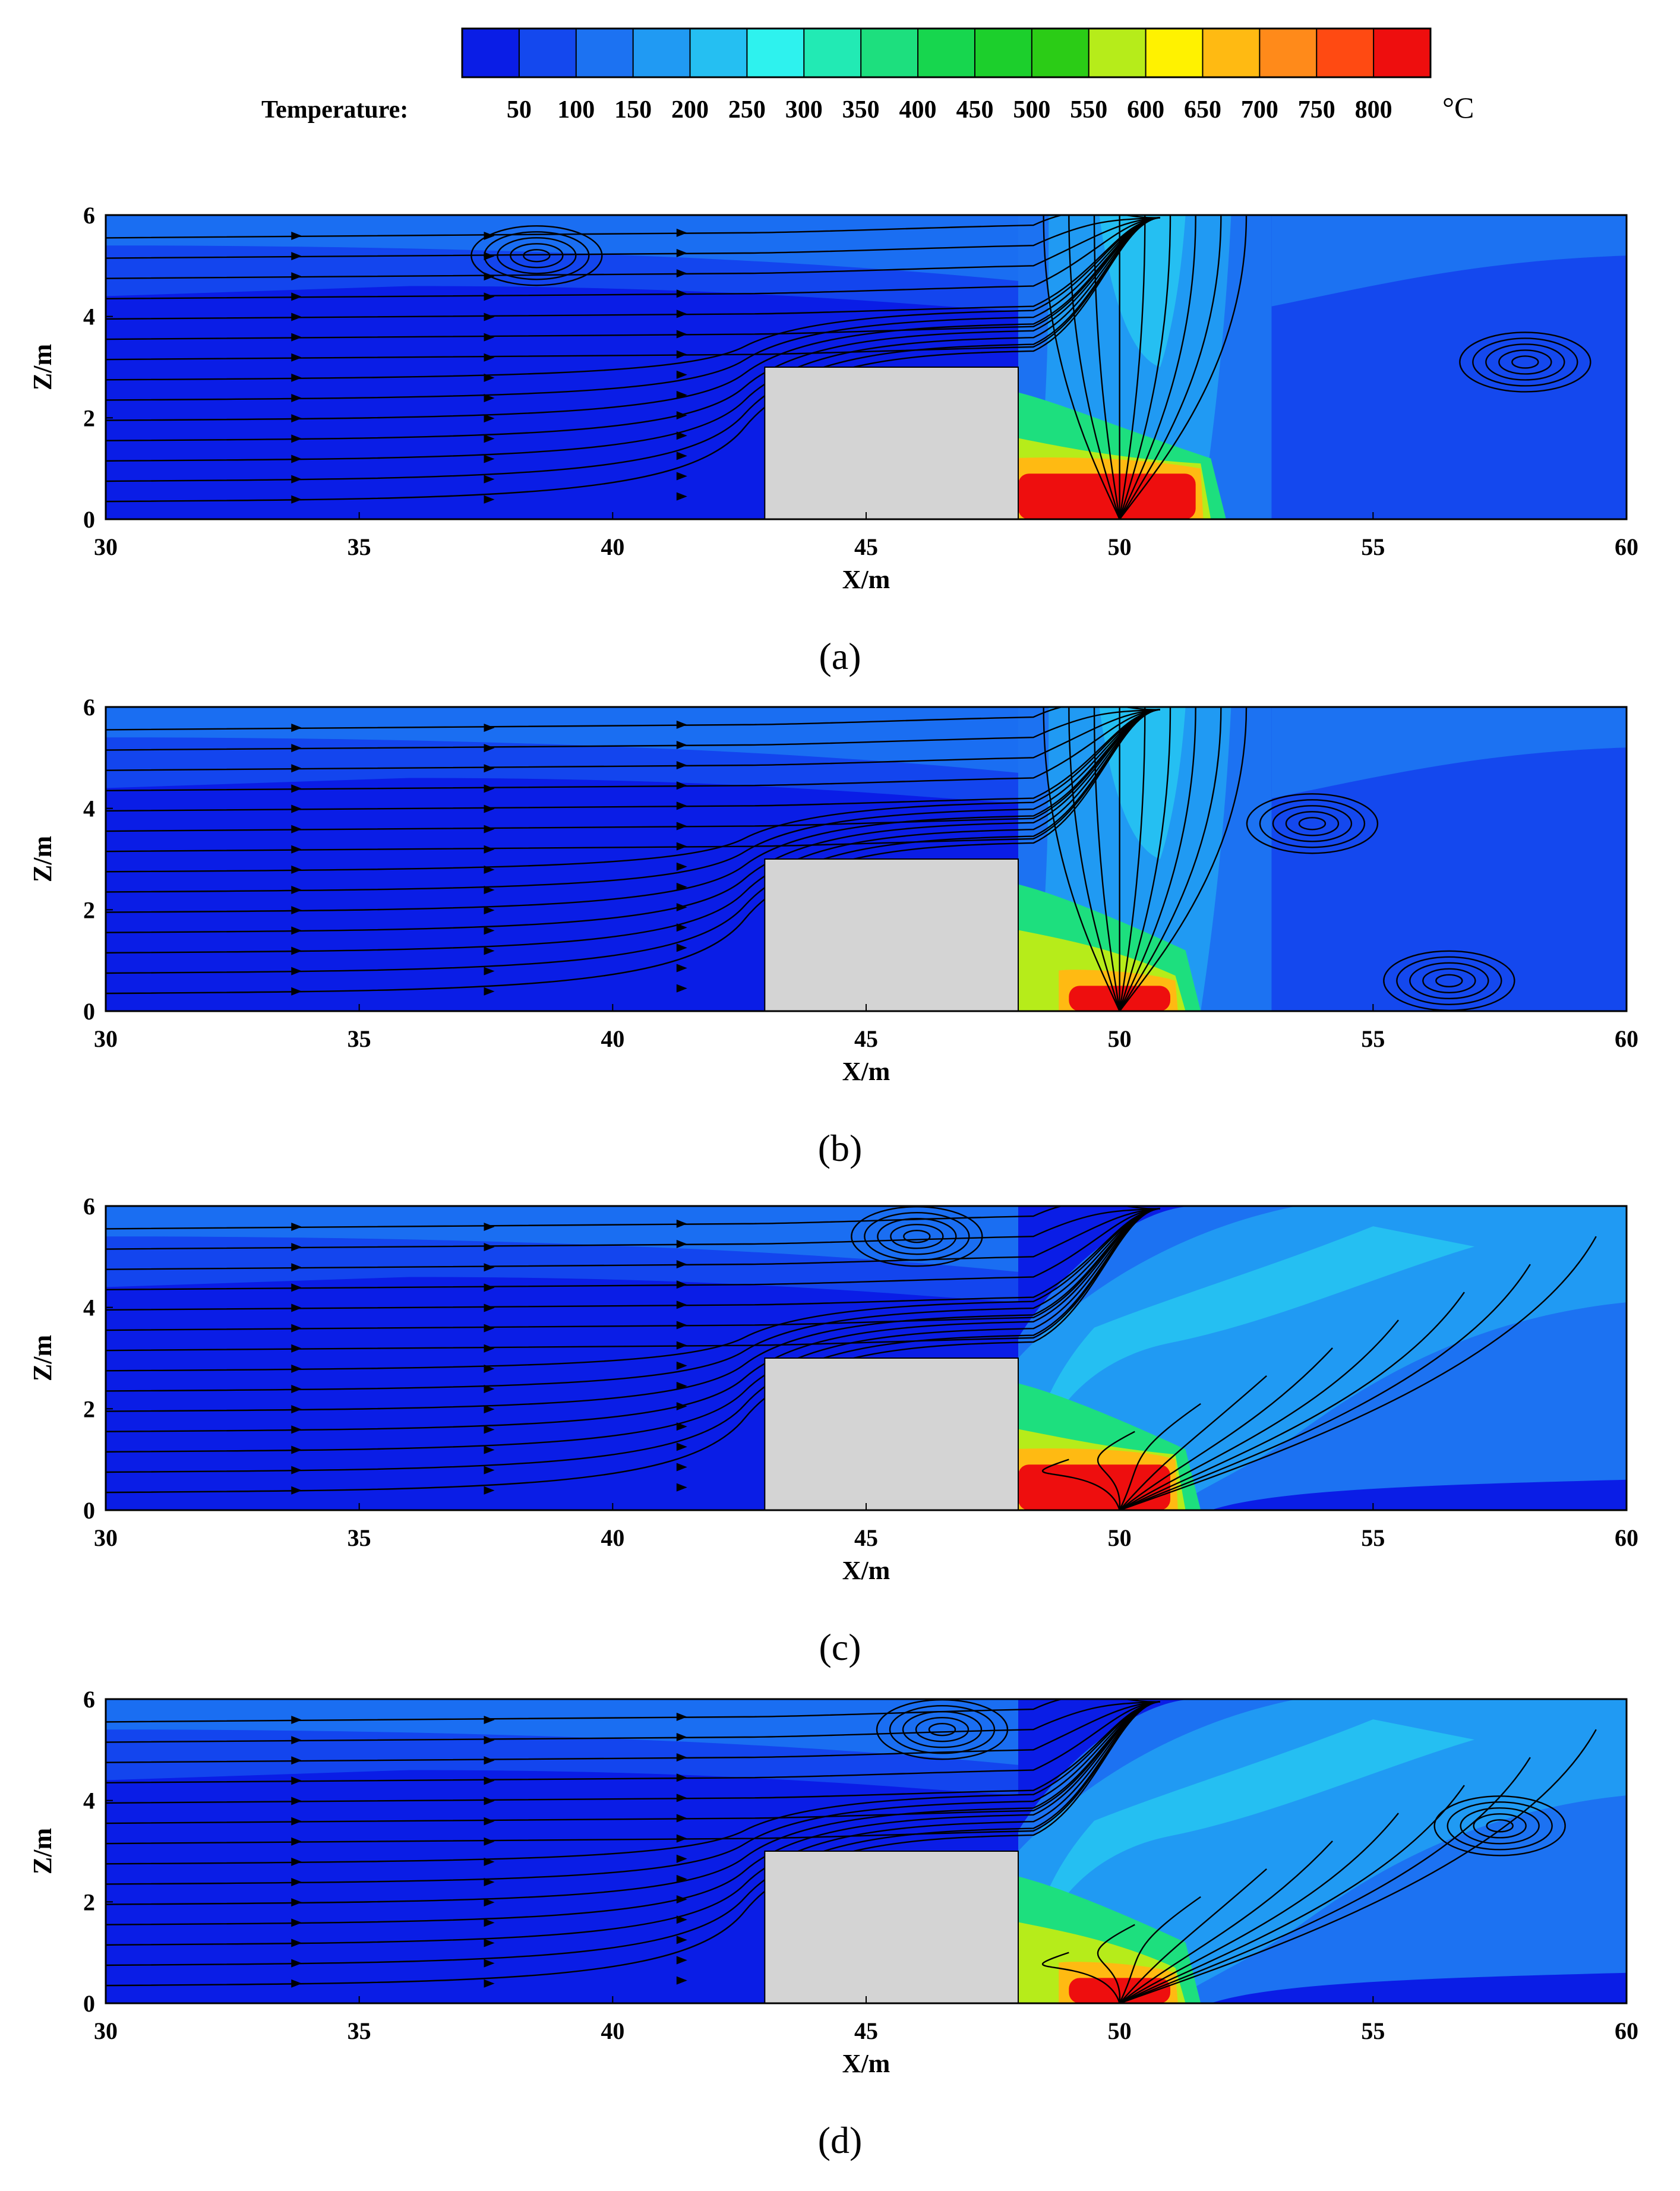  I want to click on vortex-ring, so click(1312, 823).